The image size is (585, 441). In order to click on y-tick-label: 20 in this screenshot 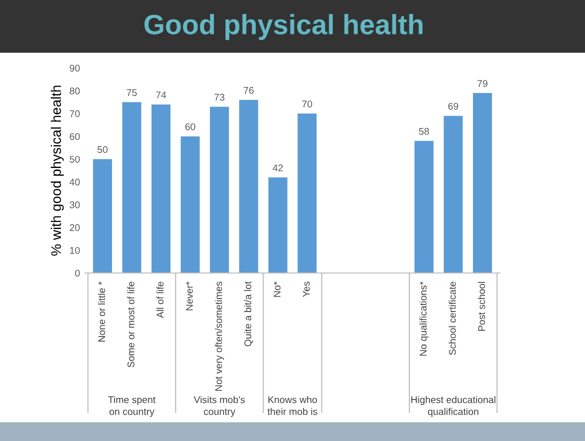, I will do `click(75, 228)`.